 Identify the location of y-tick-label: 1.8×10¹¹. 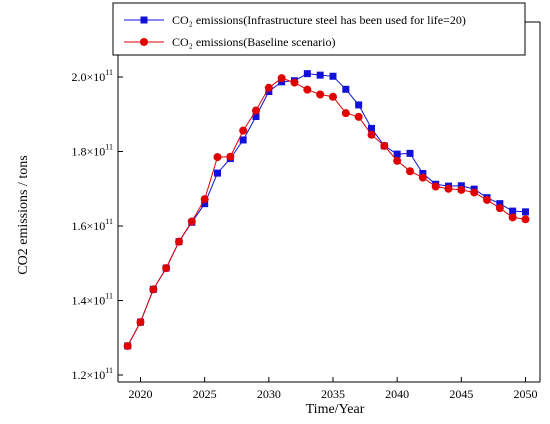
(92, 151).